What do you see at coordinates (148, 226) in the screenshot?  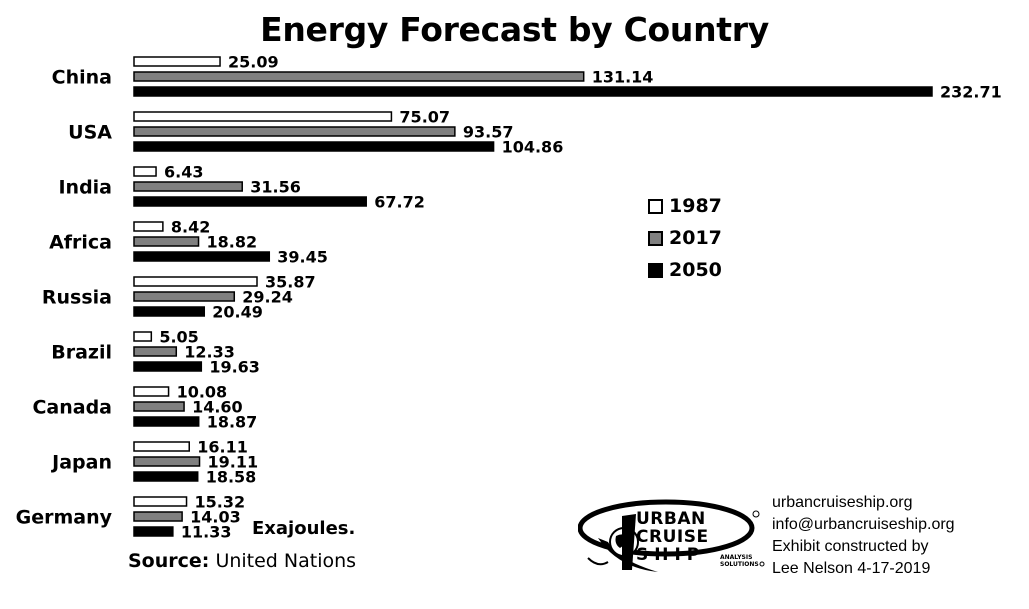 I see `bar-africa-1987` at bounding box center [148, 226].